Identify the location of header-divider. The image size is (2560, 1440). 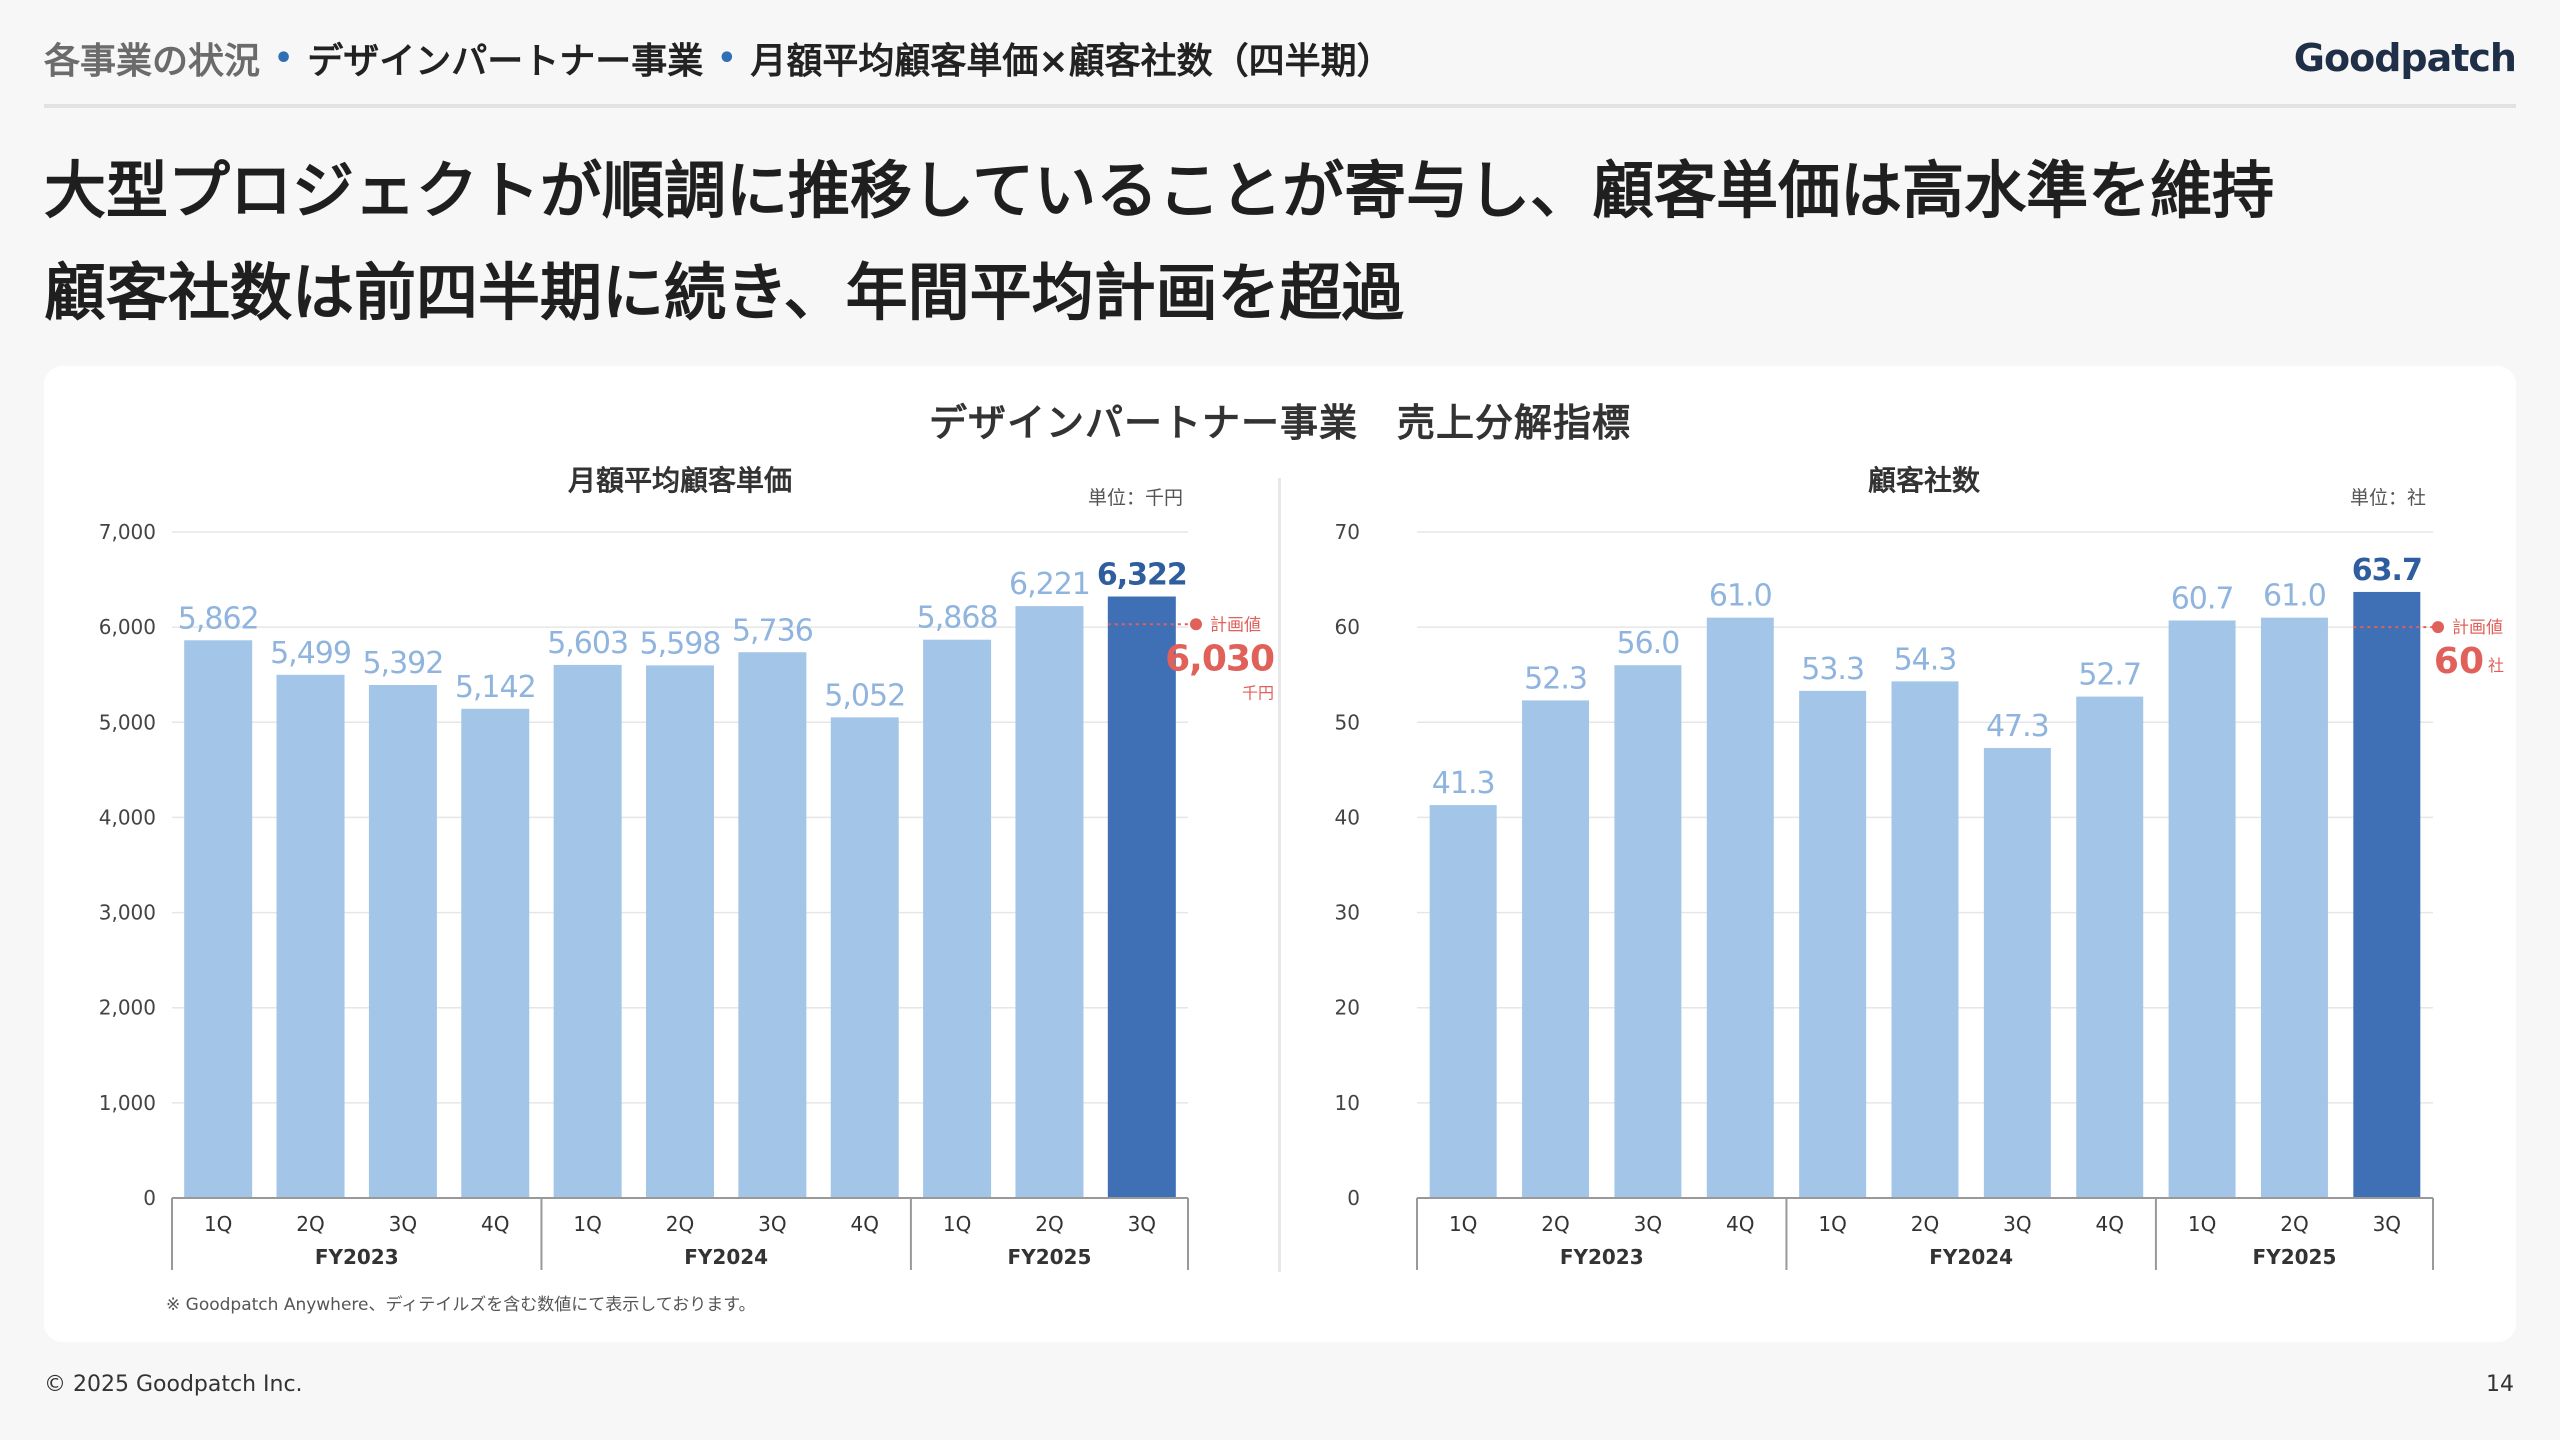
(1280, 106).